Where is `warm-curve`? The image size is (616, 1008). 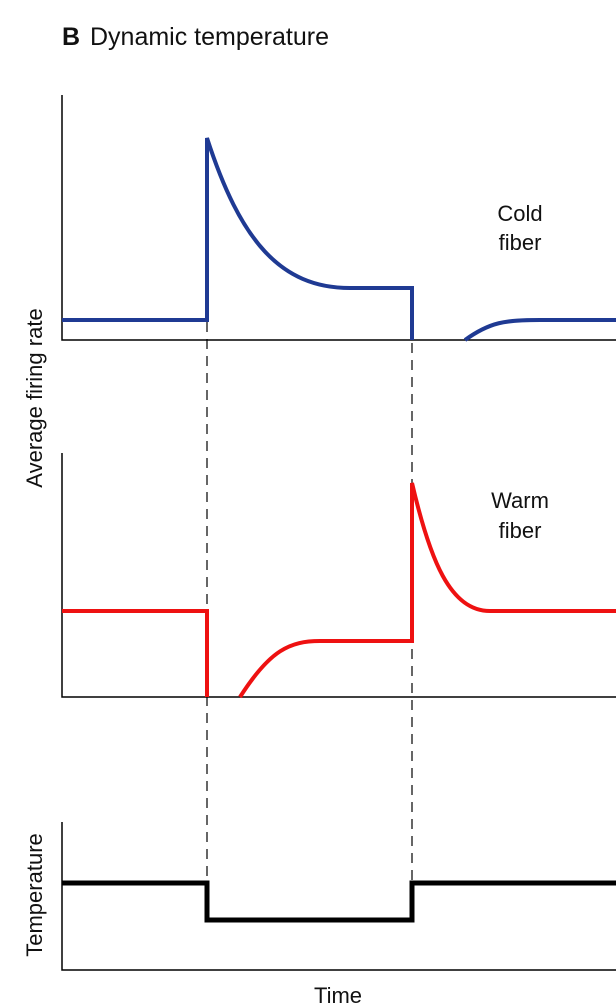
warm-curve is located at coordinates (427, 590).